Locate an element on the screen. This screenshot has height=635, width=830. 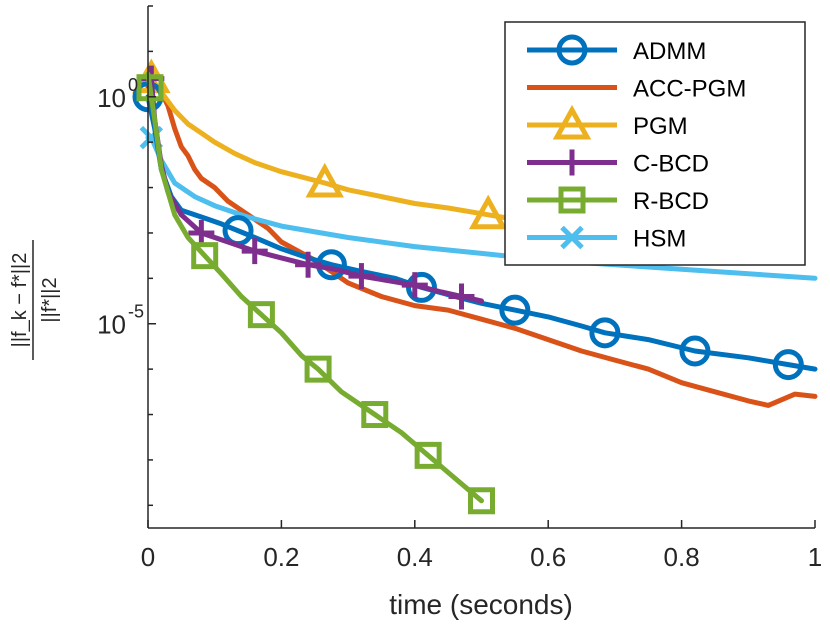
y-tick-label-0: 10 is located at coordinates (111, 98).